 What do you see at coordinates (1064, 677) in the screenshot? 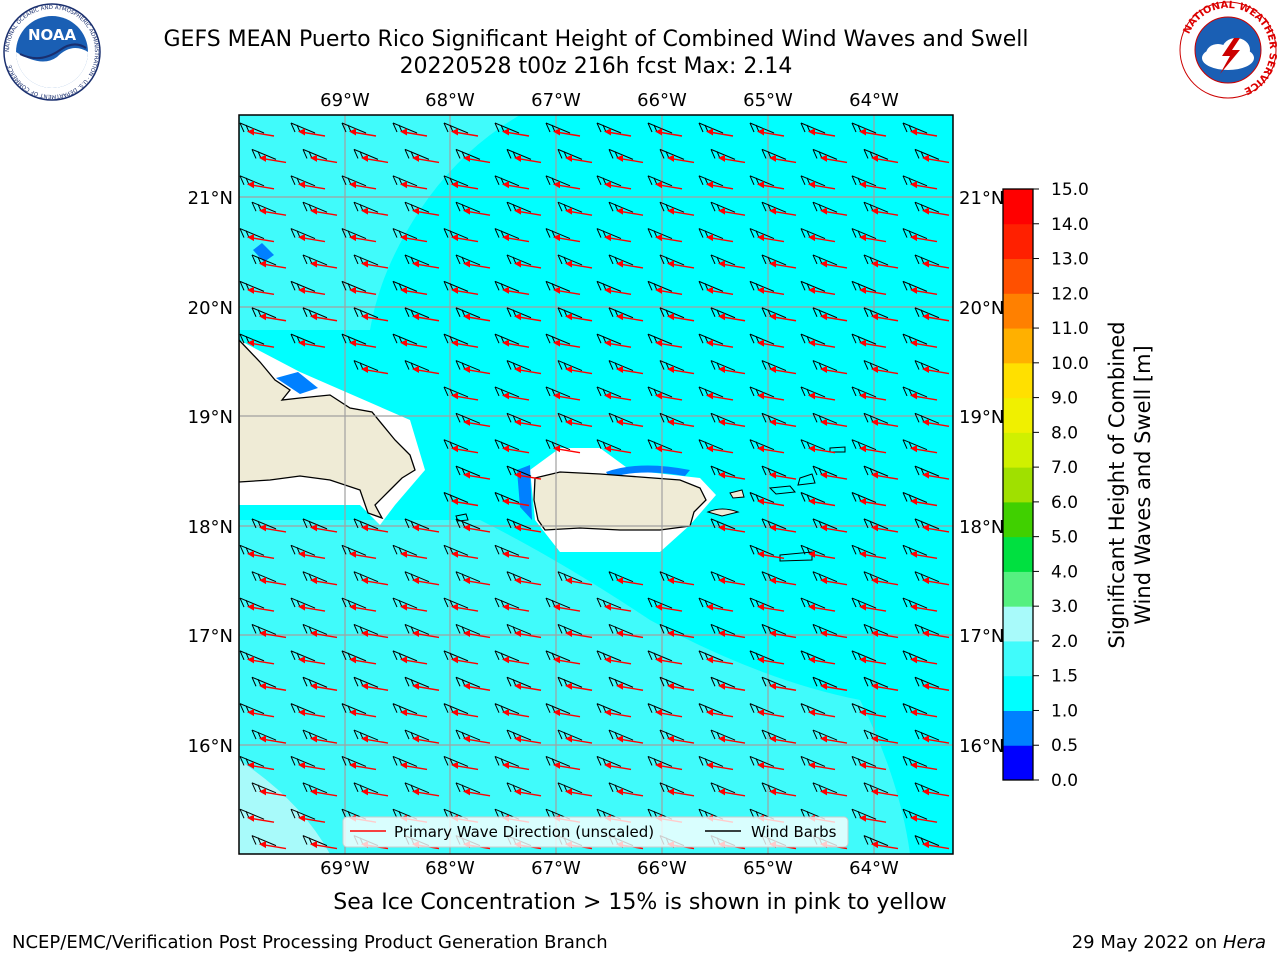
I see `colorbar-tick-label: 1.5` at bounding box center [1064, 677].